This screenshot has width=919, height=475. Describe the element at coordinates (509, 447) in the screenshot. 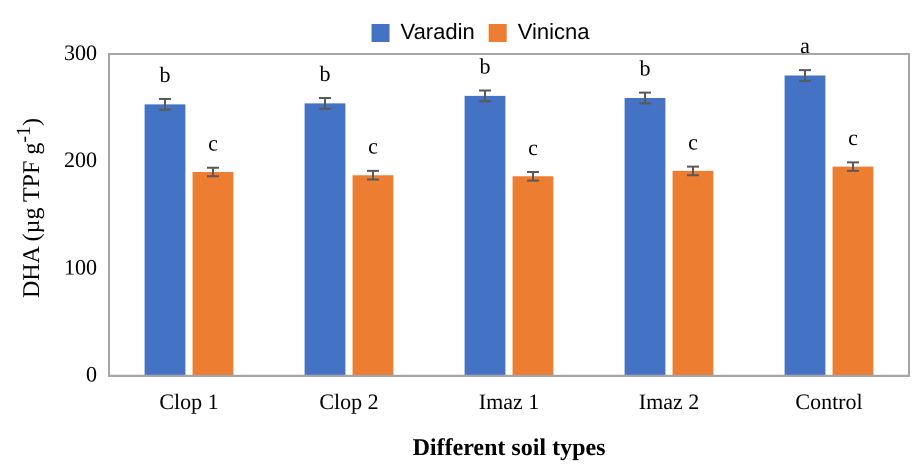

I see `x-axis-title: Different soil types` at that location.